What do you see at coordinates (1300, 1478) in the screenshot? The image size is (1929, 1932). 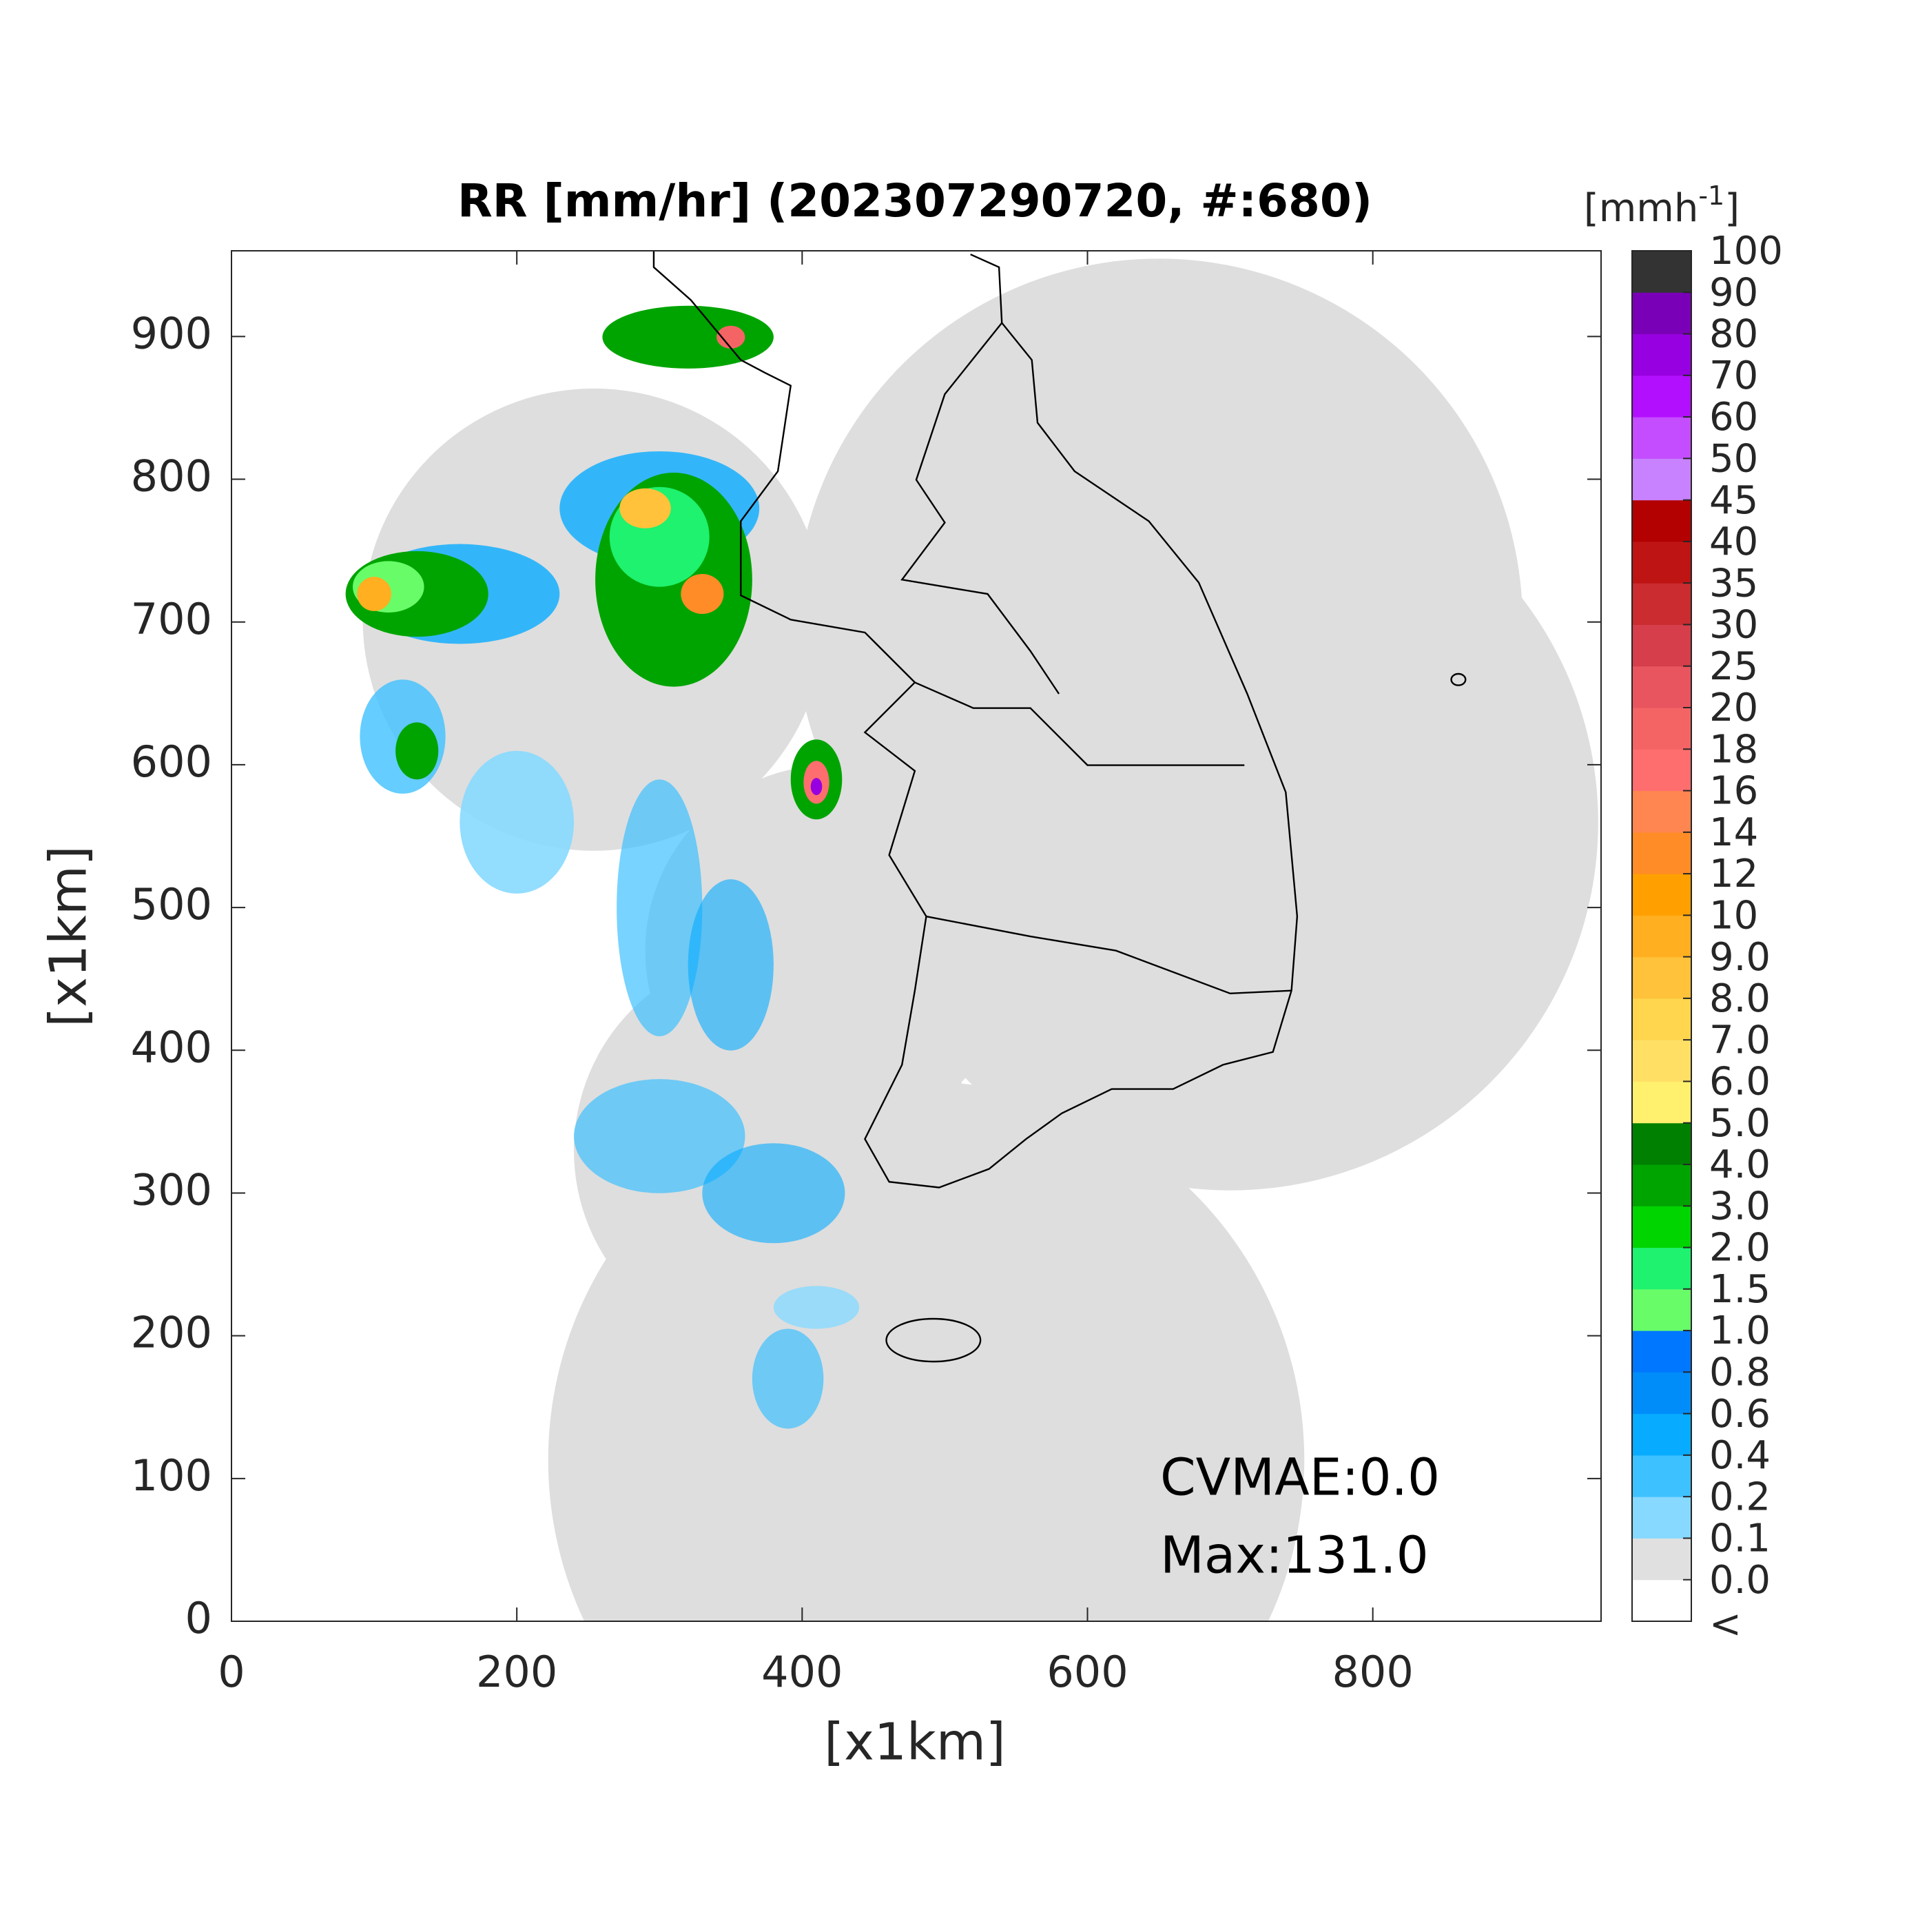 I see `annotation: CVMAE:0.0` at bounding box center [1300, 1478].